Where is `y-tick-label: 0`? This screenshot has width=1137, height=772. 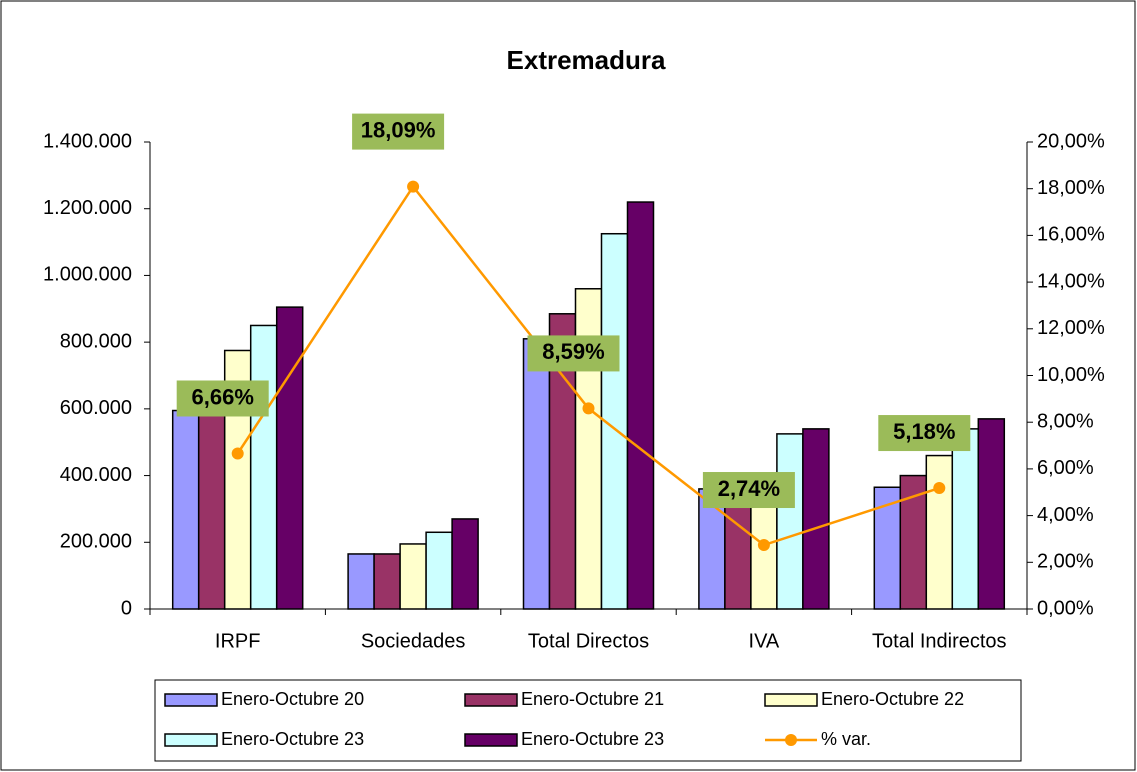 y-tick-label: 0 is located at coordinates (126, 608).